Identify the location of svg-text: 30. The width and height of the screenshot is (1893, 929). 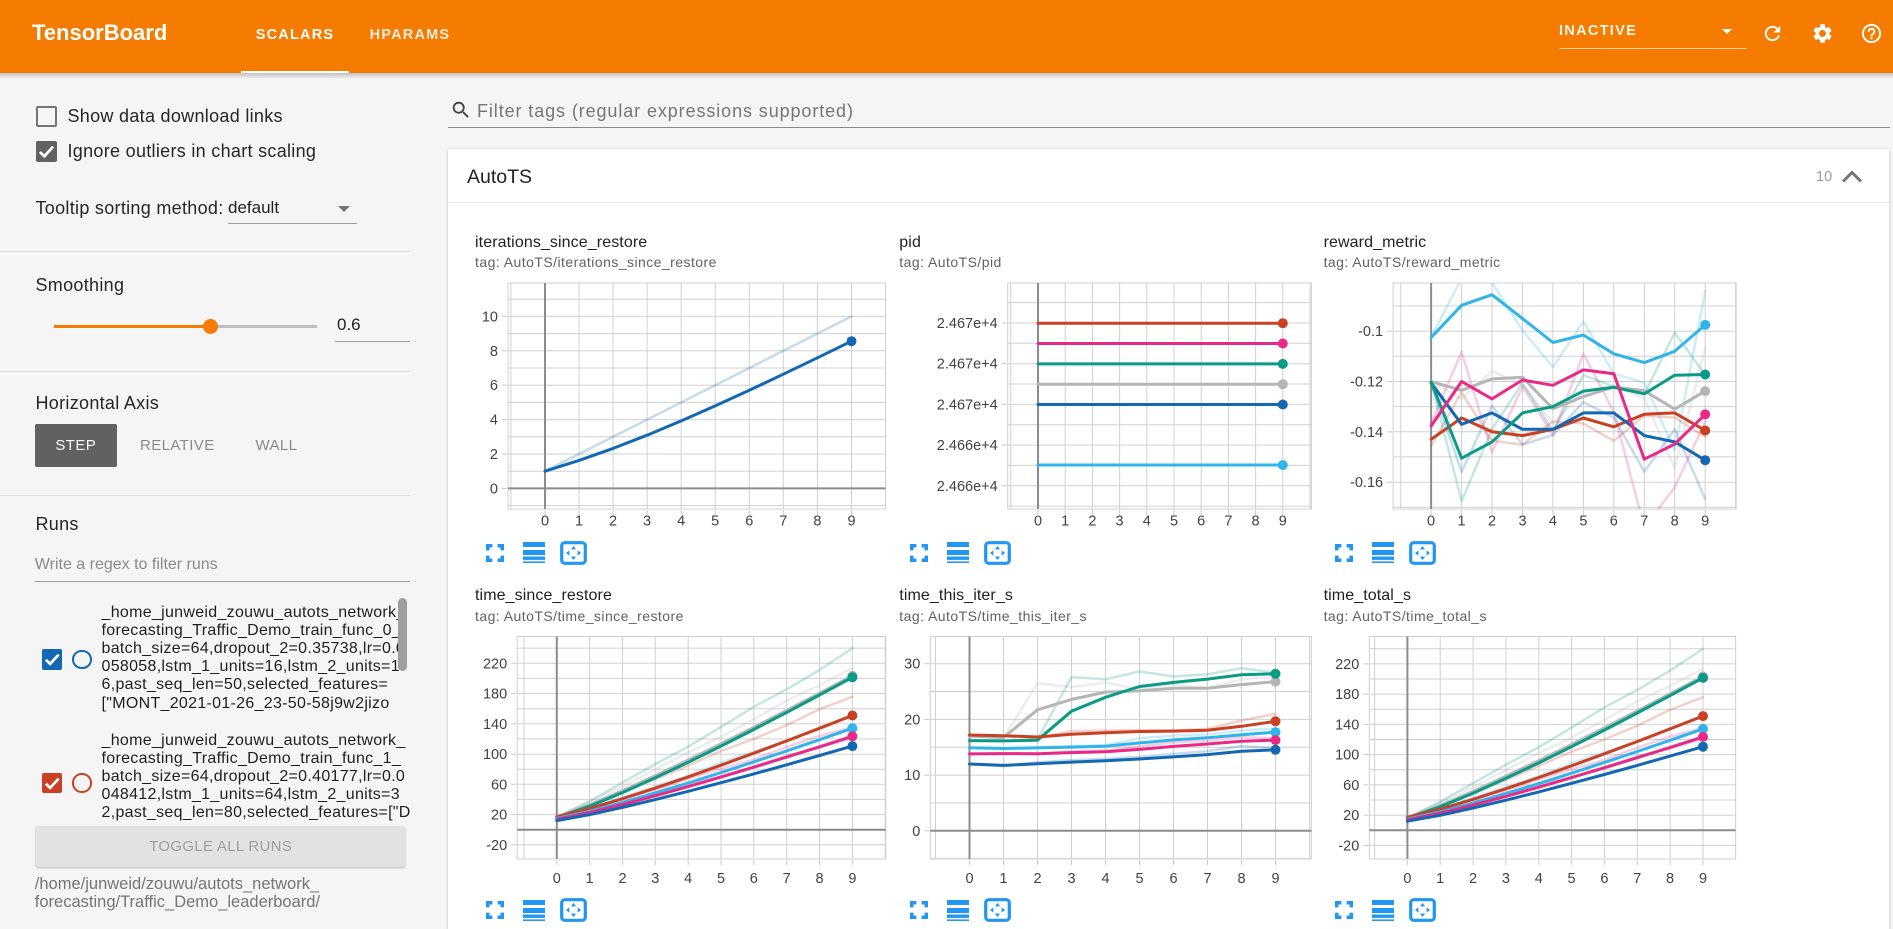
(912, 665).